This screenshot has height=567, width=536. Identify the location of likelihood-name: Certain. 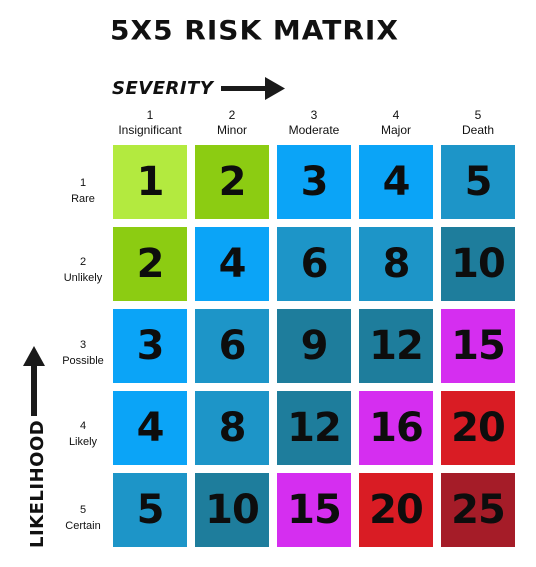
(83, 526).